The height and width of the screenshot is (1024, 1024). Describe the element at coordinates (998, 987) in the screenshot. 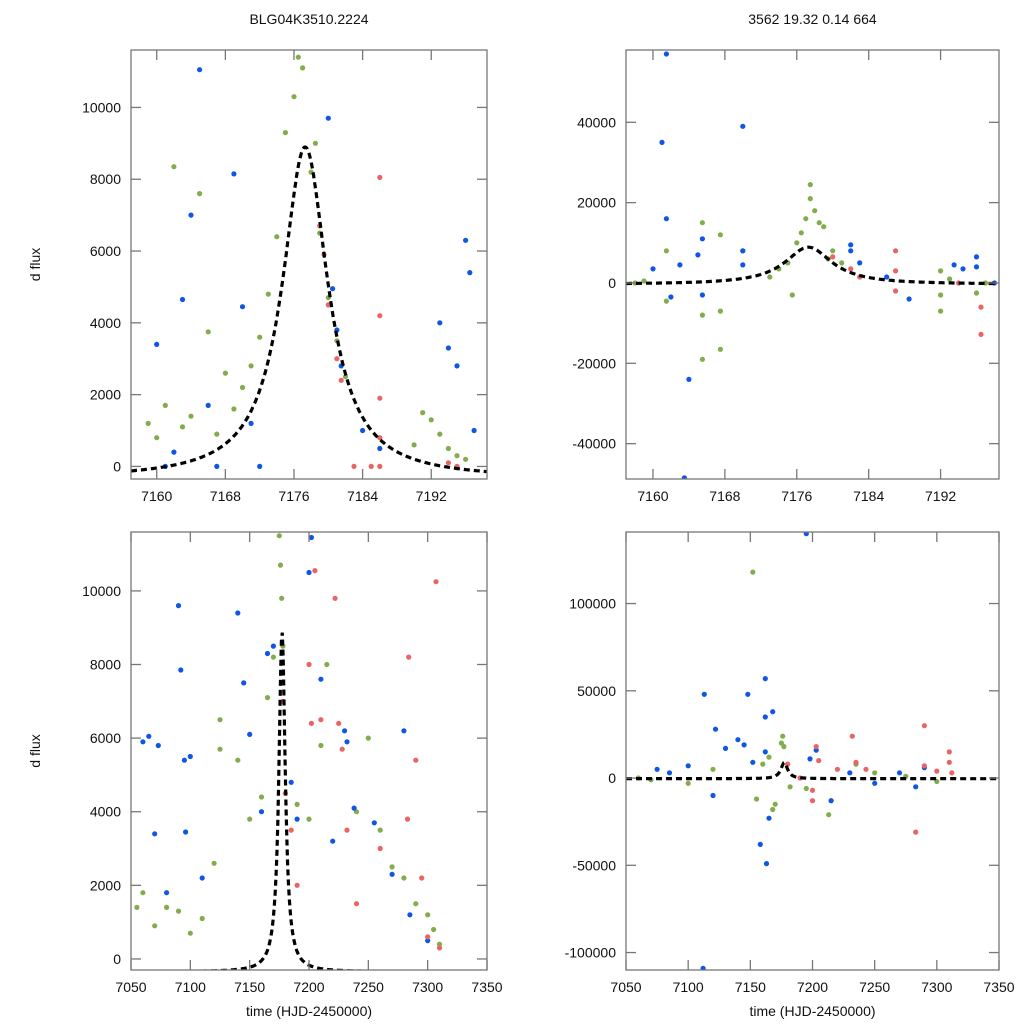

I see `x-tick-label: 7350` at that location.